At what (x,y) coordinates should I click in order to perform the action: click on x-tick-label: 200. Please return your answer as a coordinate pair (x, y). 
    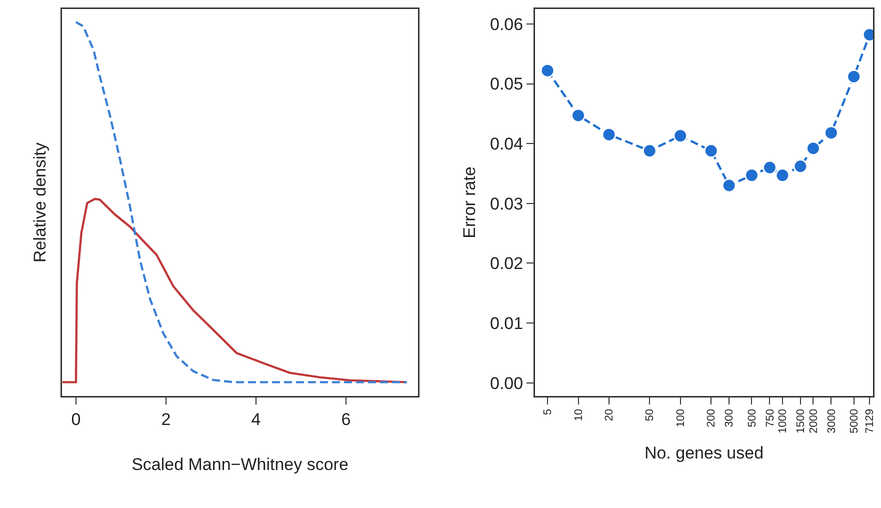
    Looking at the image, I should click on (712, 418).